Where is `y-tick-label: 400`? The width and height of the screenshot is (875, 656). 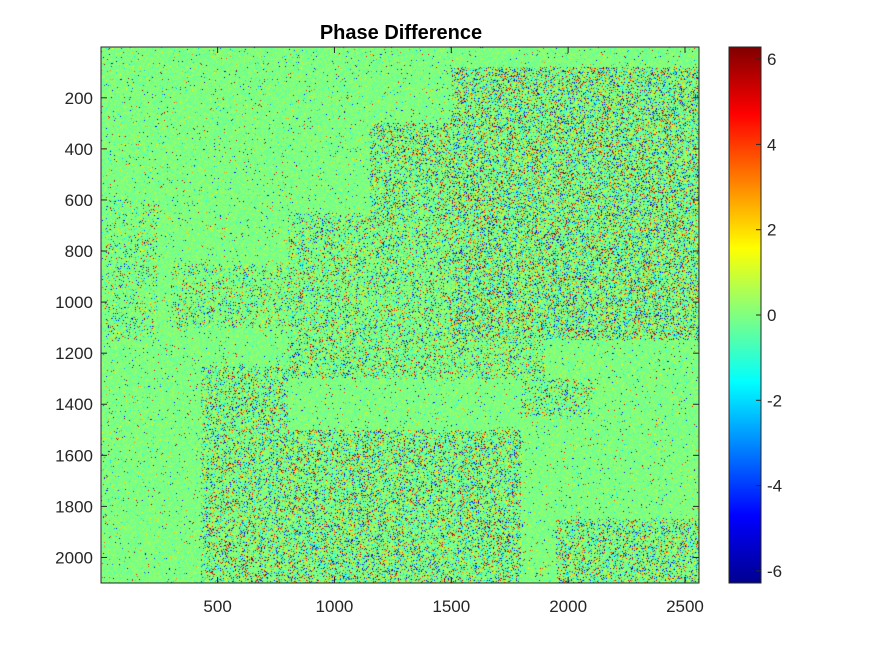 y-tick-label: 400 is located at coordinates (79, 149).